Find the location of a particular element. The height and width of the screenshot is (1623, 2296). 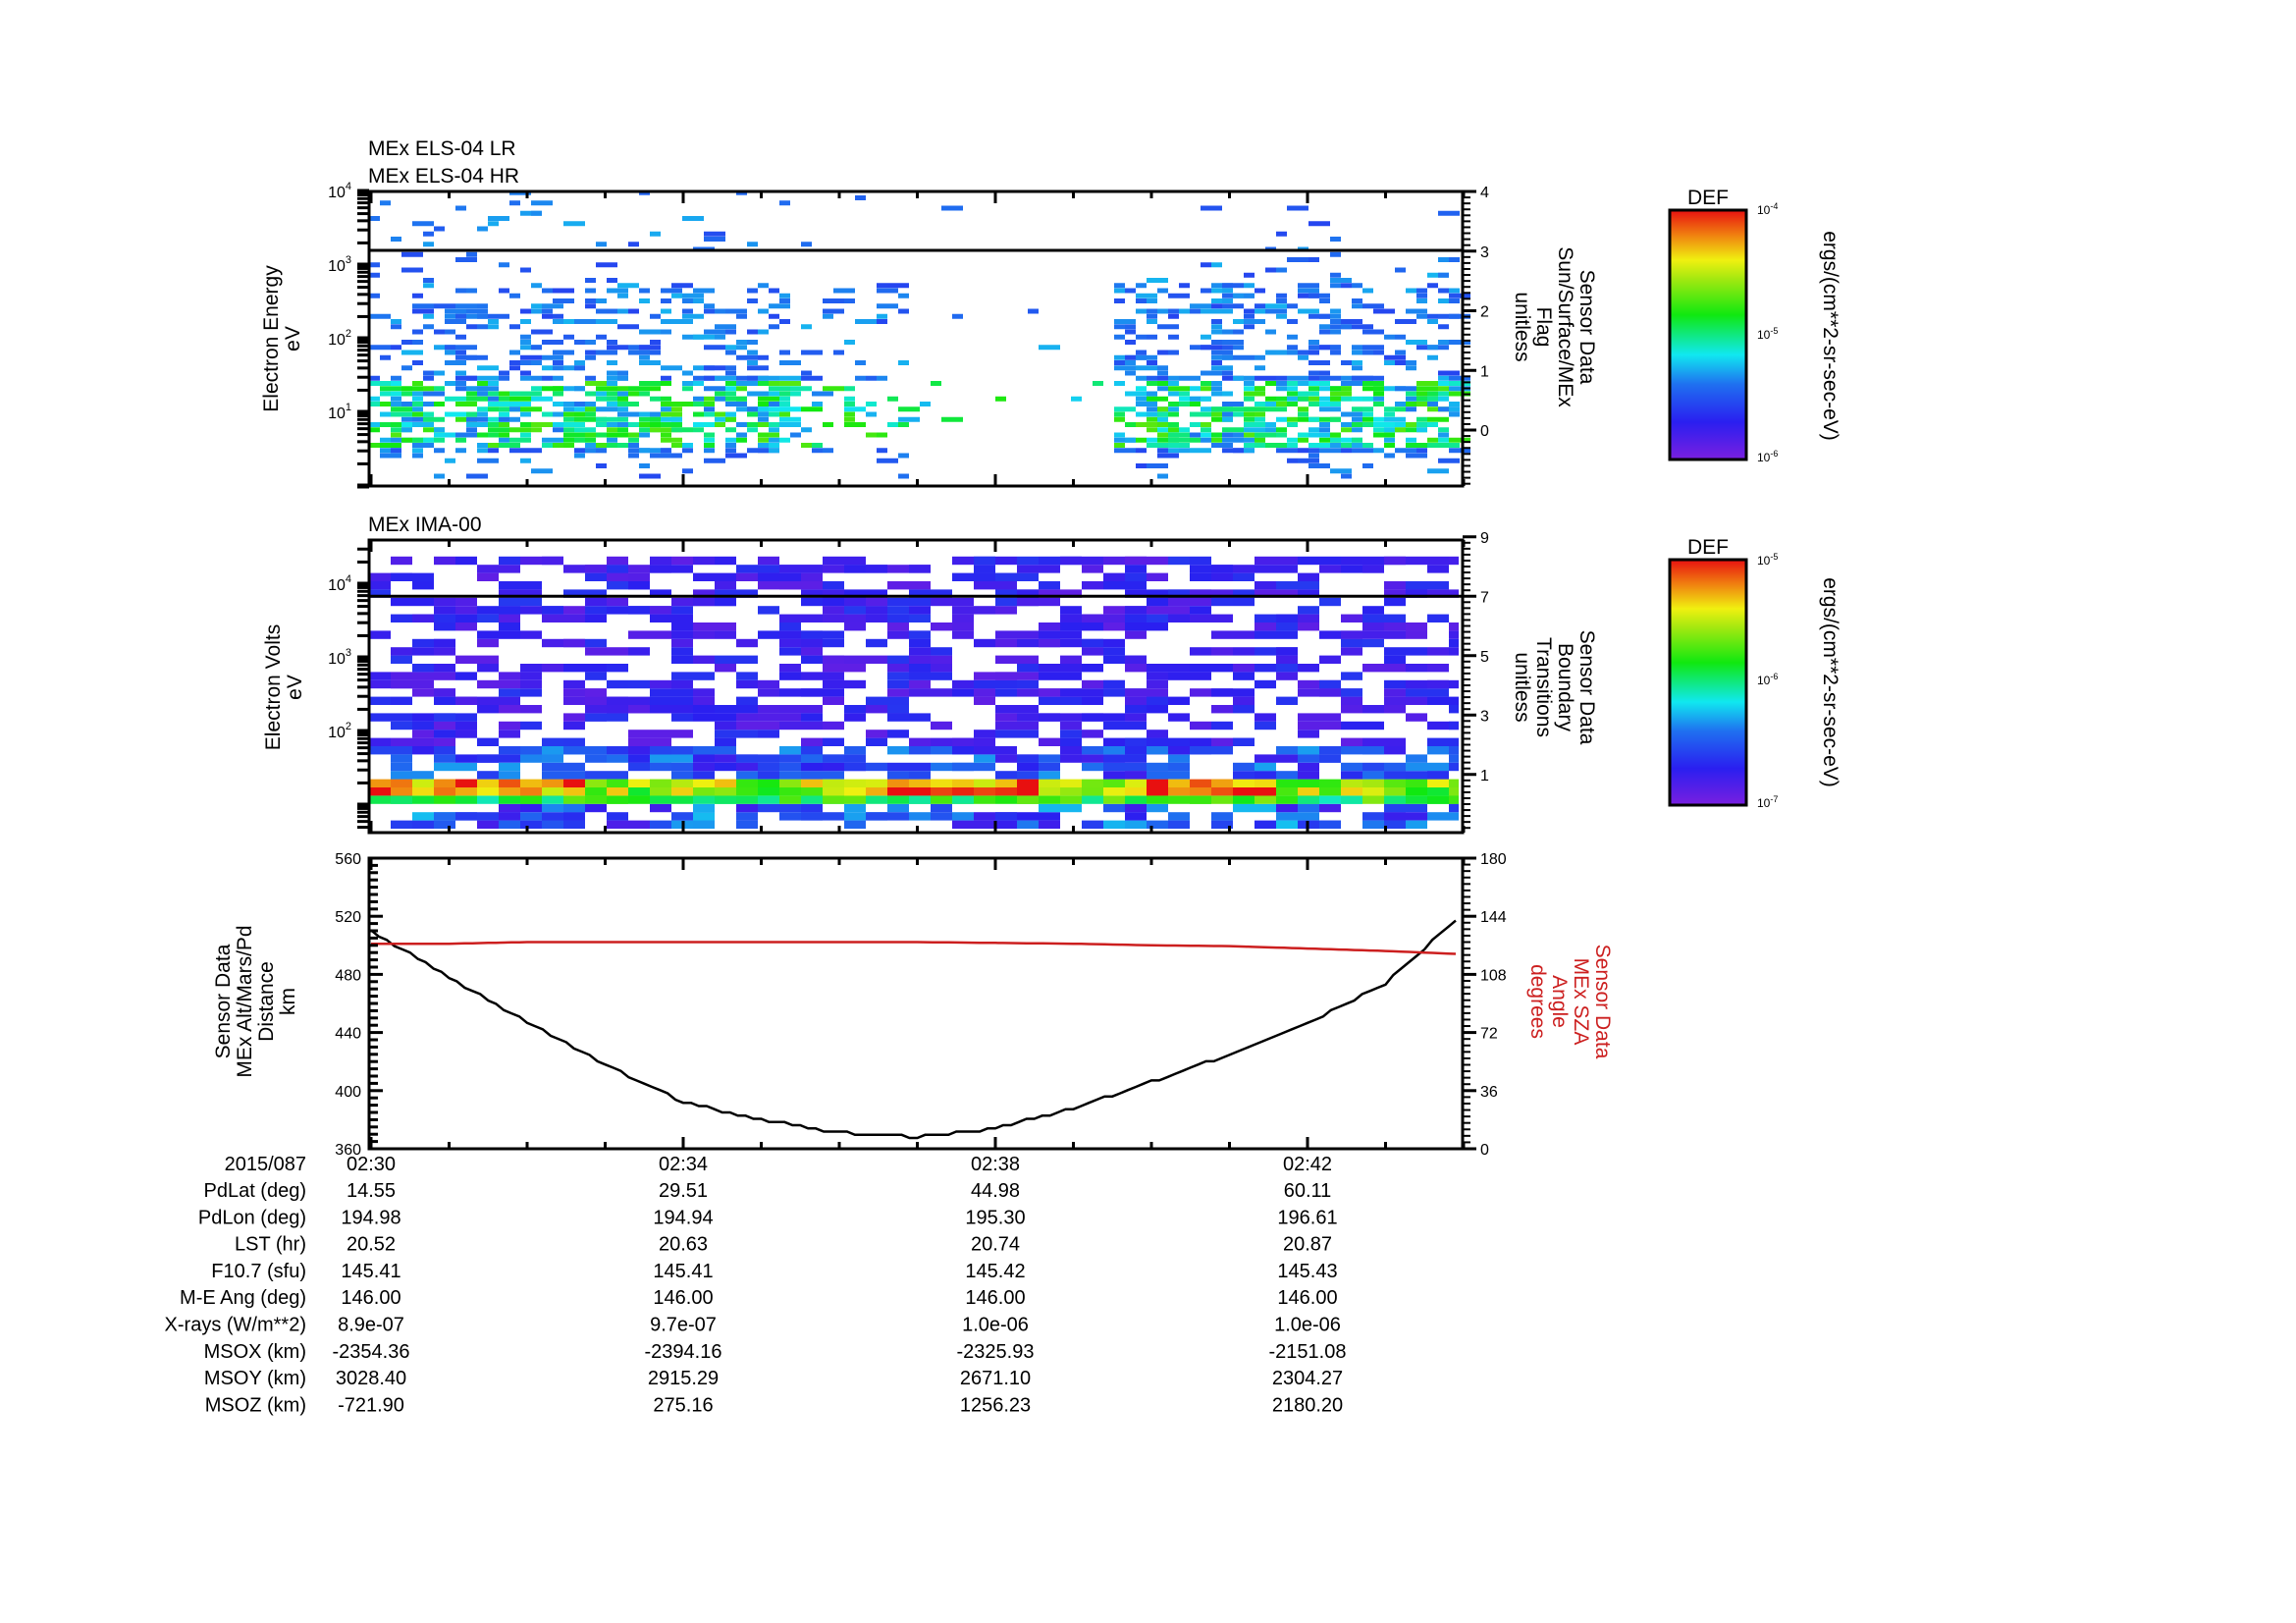

ima-cbar-tick-bottom: 10-7 is located at coordinates (1767, 802).